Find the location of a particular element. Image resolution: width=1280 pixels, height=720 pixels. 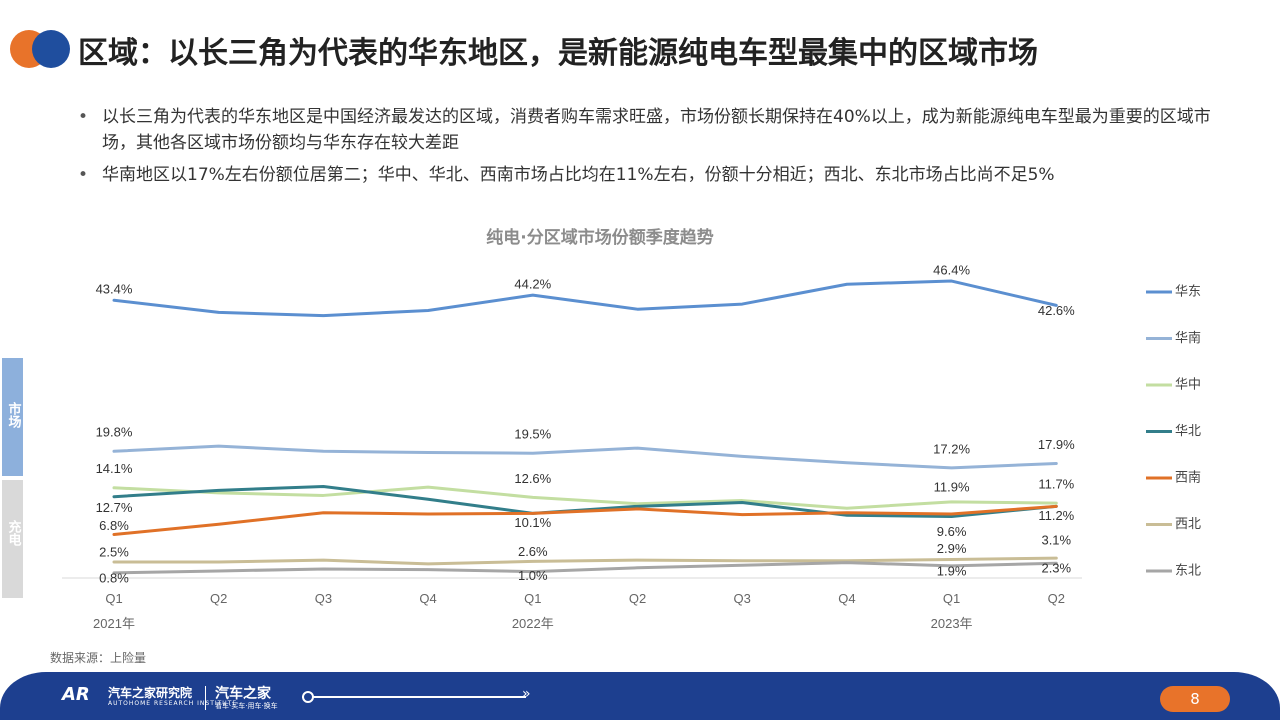

footer-brand: 汽车之家 is located at coordinates (243, 694).